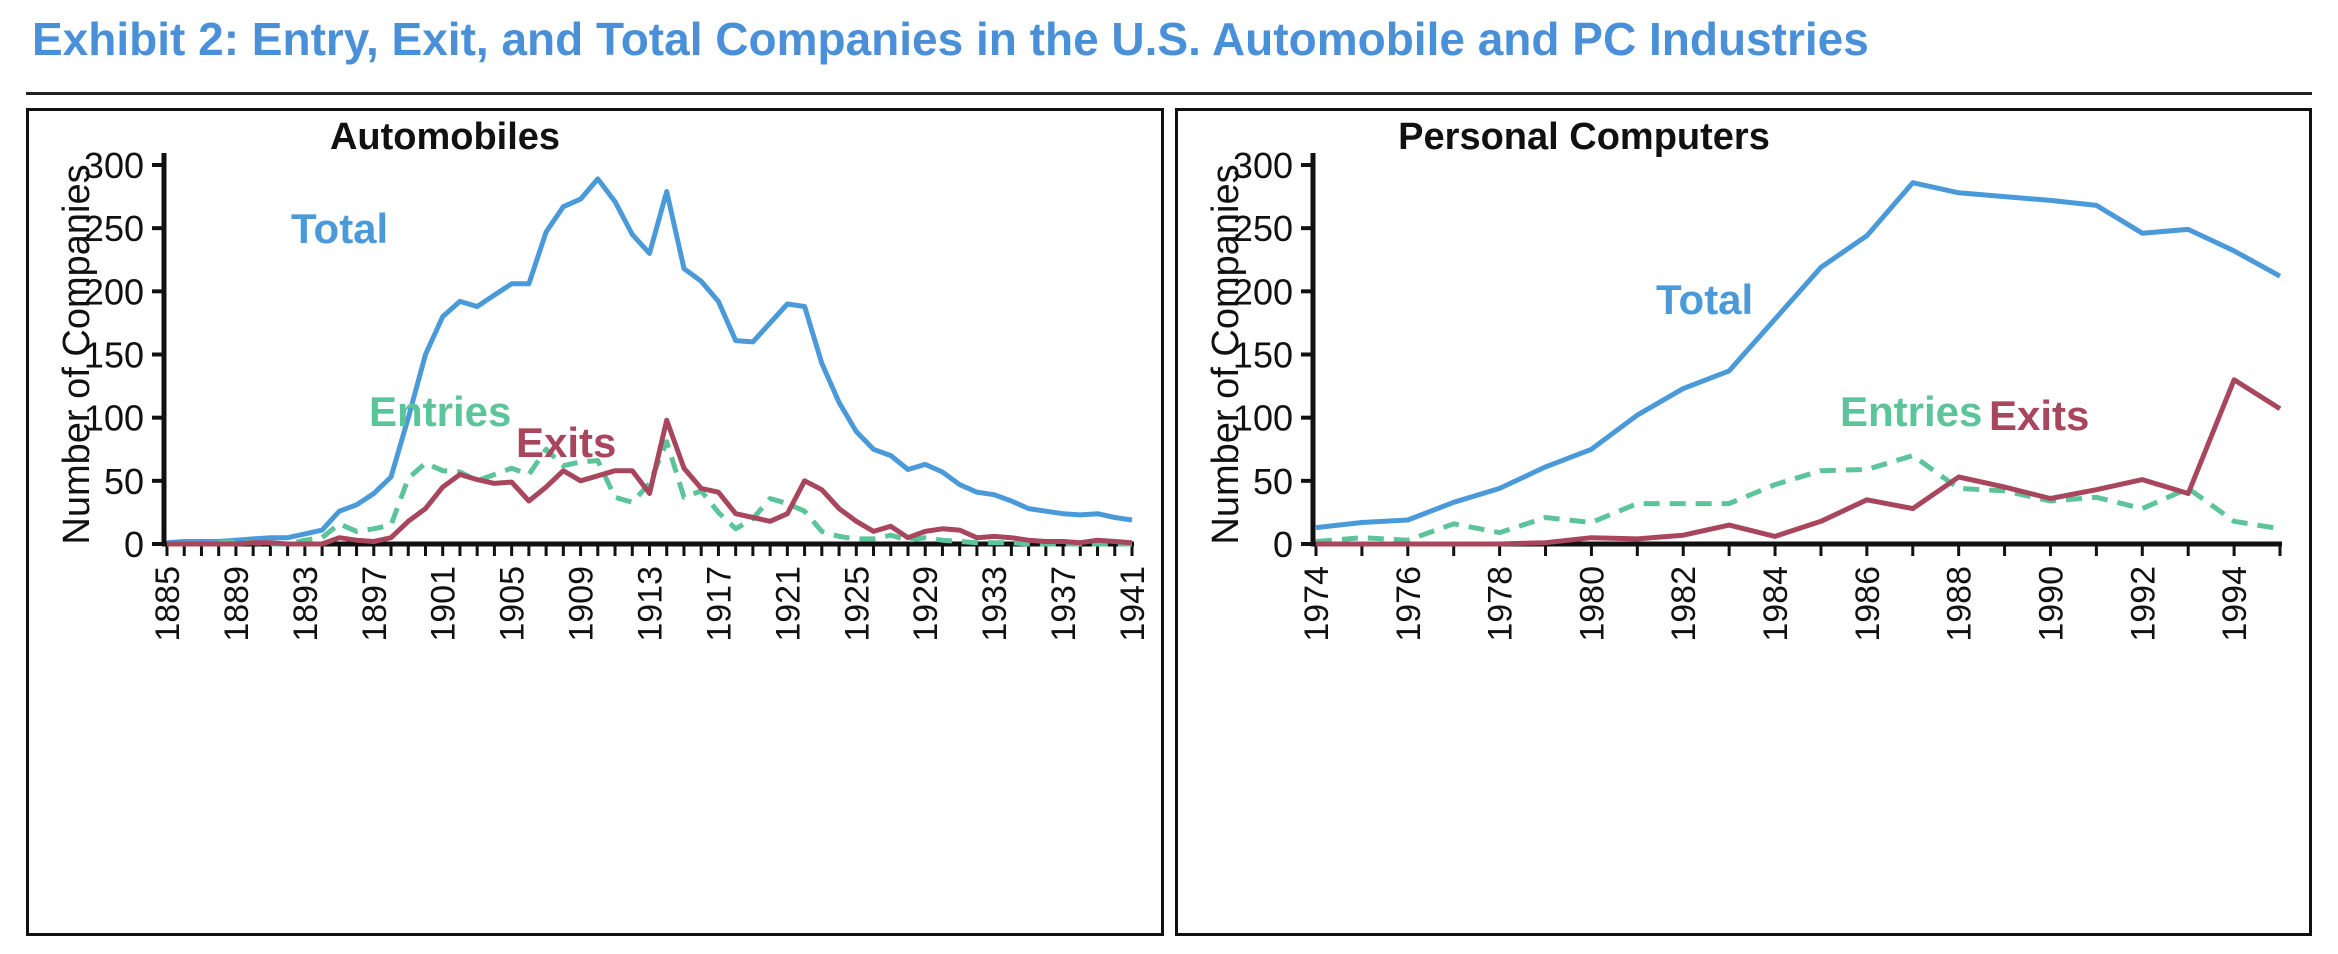 Image resolution: width=2338 pixels, height=954 pixels. I want to click on auto-x-tick-label: 1933, so click(995, 604).